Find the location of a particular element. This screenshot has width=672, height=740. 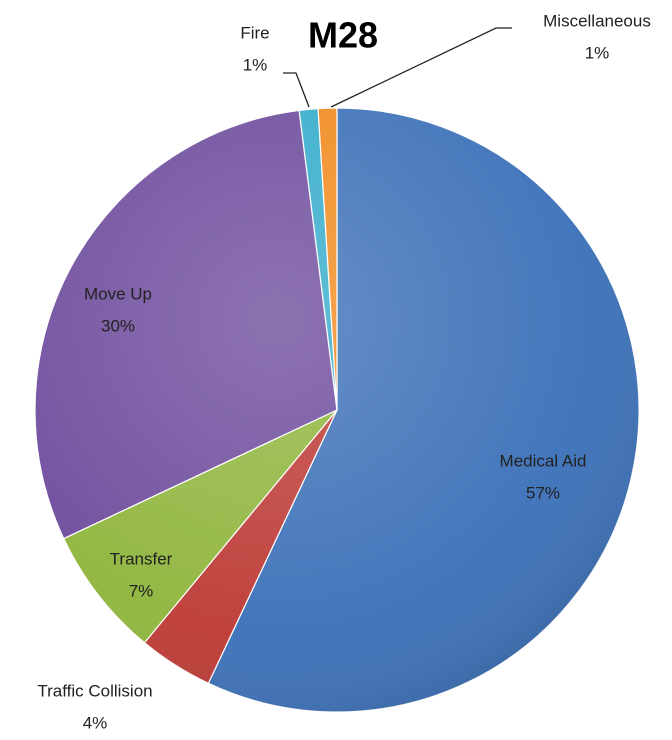

slice-label: Miscellaneous is located at coordinates (597, 20).